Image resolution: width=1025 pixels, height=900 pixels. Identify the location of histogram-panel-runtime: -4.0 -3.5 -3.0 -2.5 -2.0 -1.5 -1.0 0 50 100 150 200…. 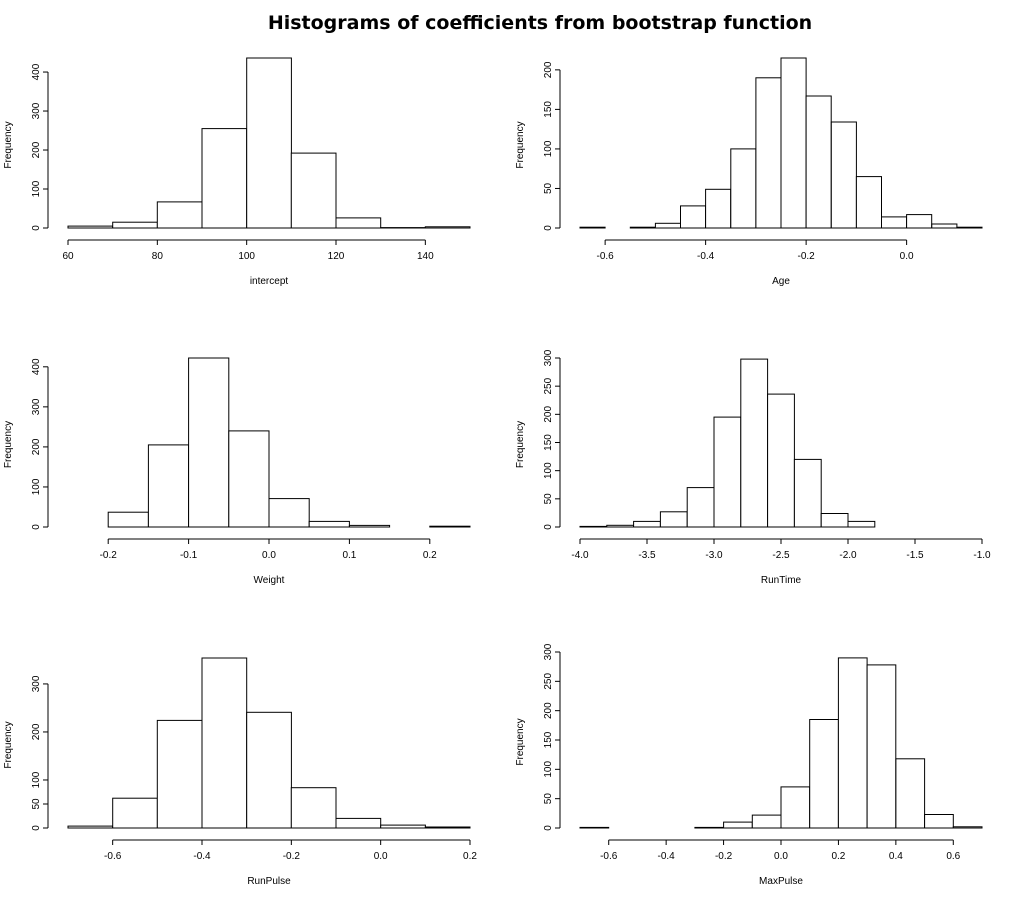
(753, 467).